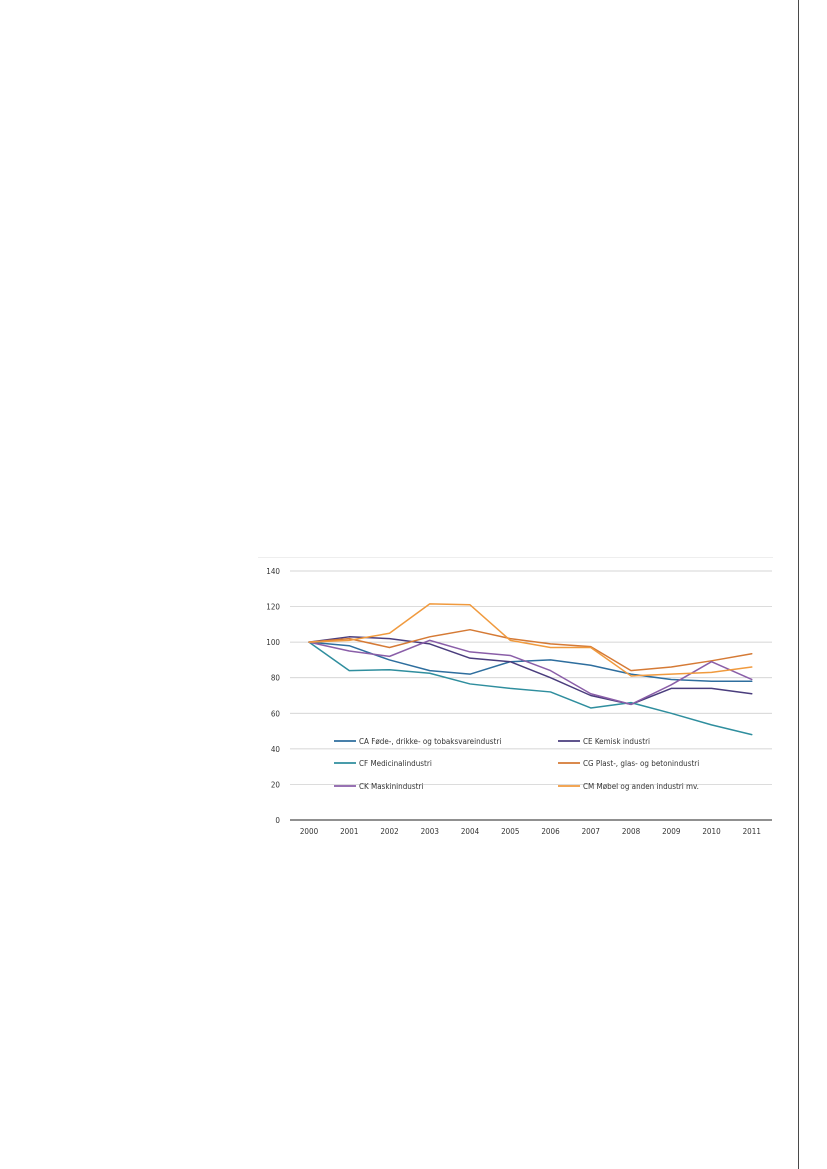  Describe the element at coordinates (430, 741) in the screenshot. I see `legend-label: CA Føde-, drikke- og tobaksvareindustri` at that location.